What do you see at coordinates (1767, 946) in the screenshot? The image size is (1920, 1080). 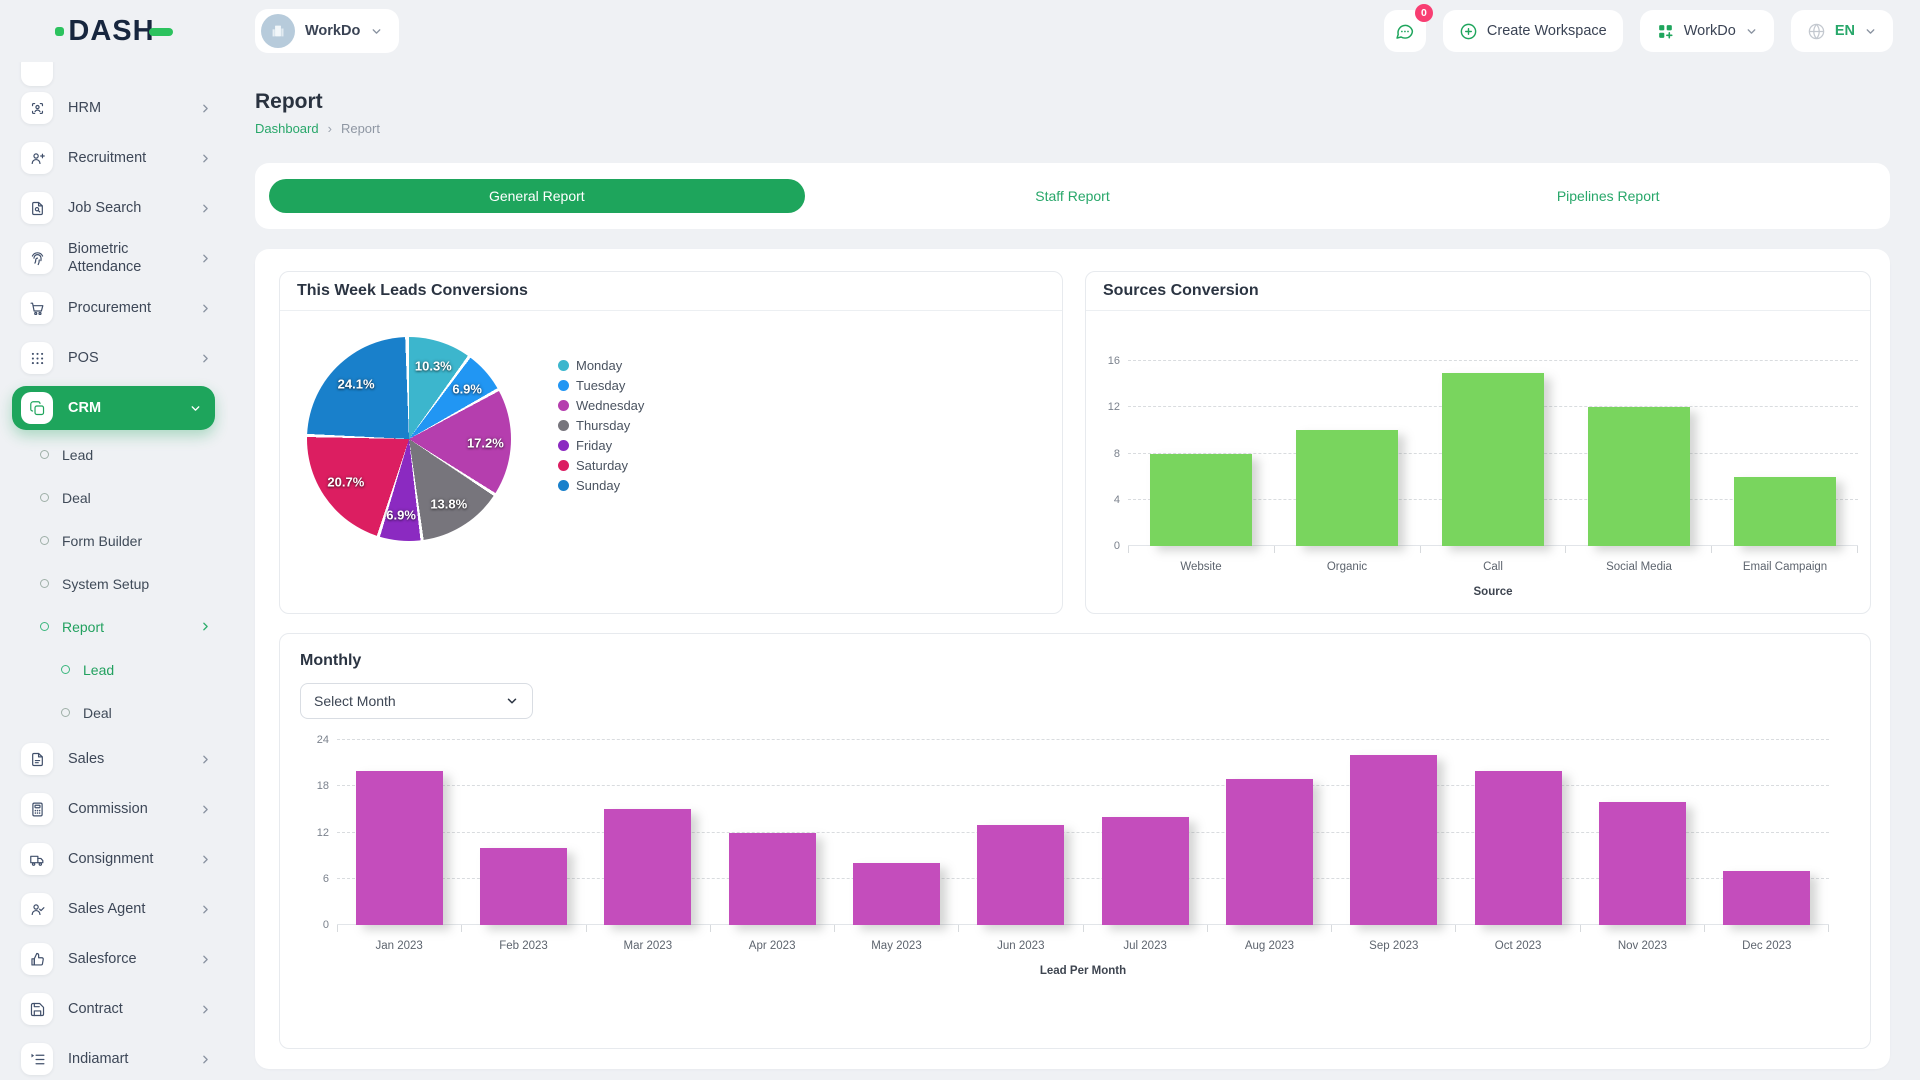 I see `x-axis-label-dec-2023: Dec 2023` at bounding box center [1767, 946].